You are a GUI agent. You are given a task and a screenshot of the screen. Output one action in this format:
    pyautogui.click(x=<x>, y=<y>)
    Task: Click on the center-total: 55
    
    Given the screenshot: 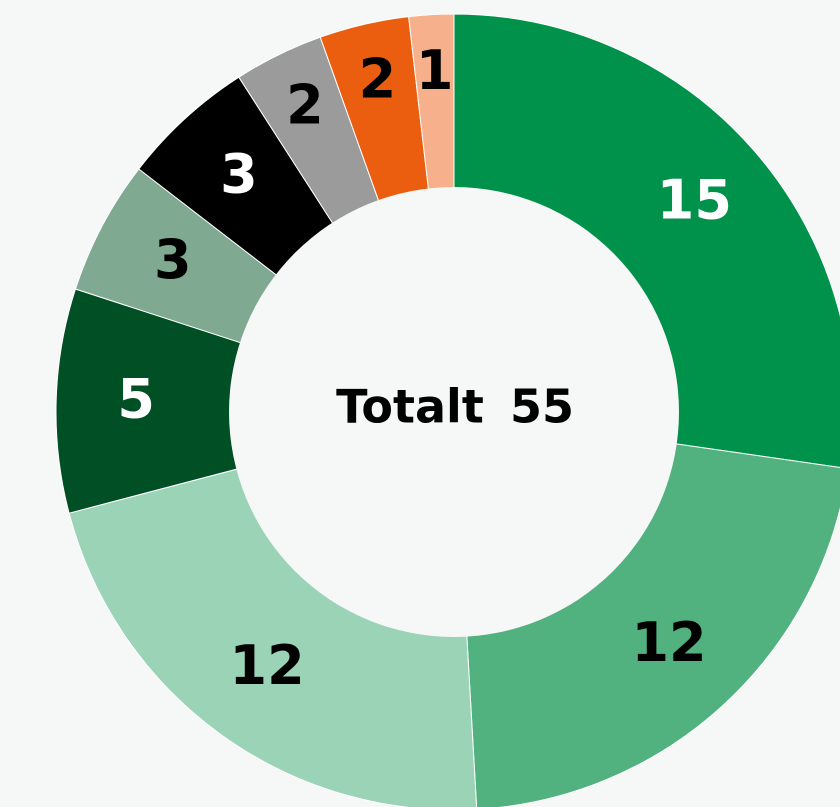 What is the action you would take?
    pyautogui.click(x=542, y=407)
    